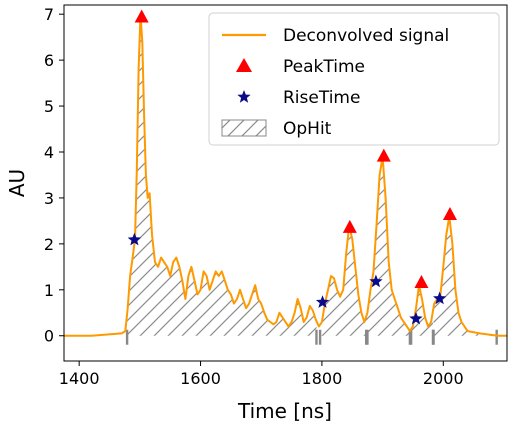 The height and width of the screenshot is (430, 514). I want to click on legend-rise-swatch, so click(244, 96).